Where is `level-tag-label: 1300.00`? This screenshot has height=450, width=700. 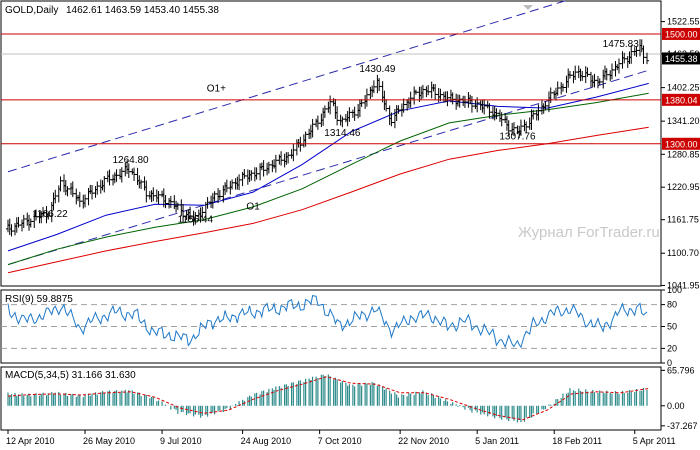
level-tag-label: 1300.00 is located at coordinates (681, 144).